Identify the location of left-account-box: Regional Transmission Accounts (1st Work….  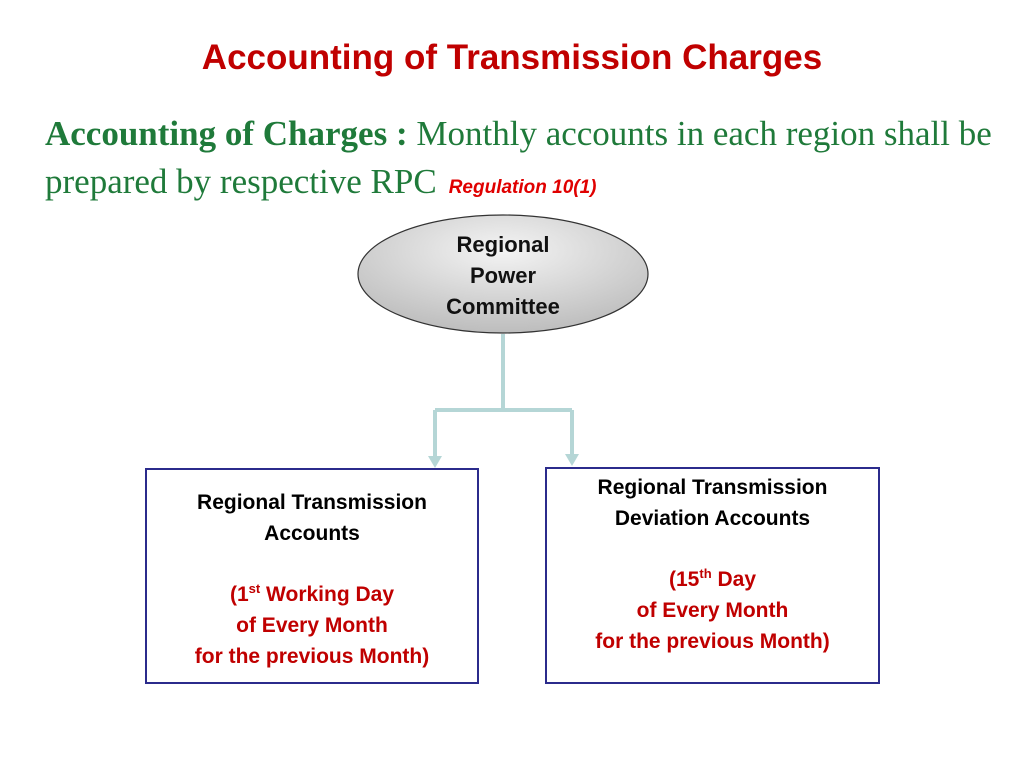
(312, 576).